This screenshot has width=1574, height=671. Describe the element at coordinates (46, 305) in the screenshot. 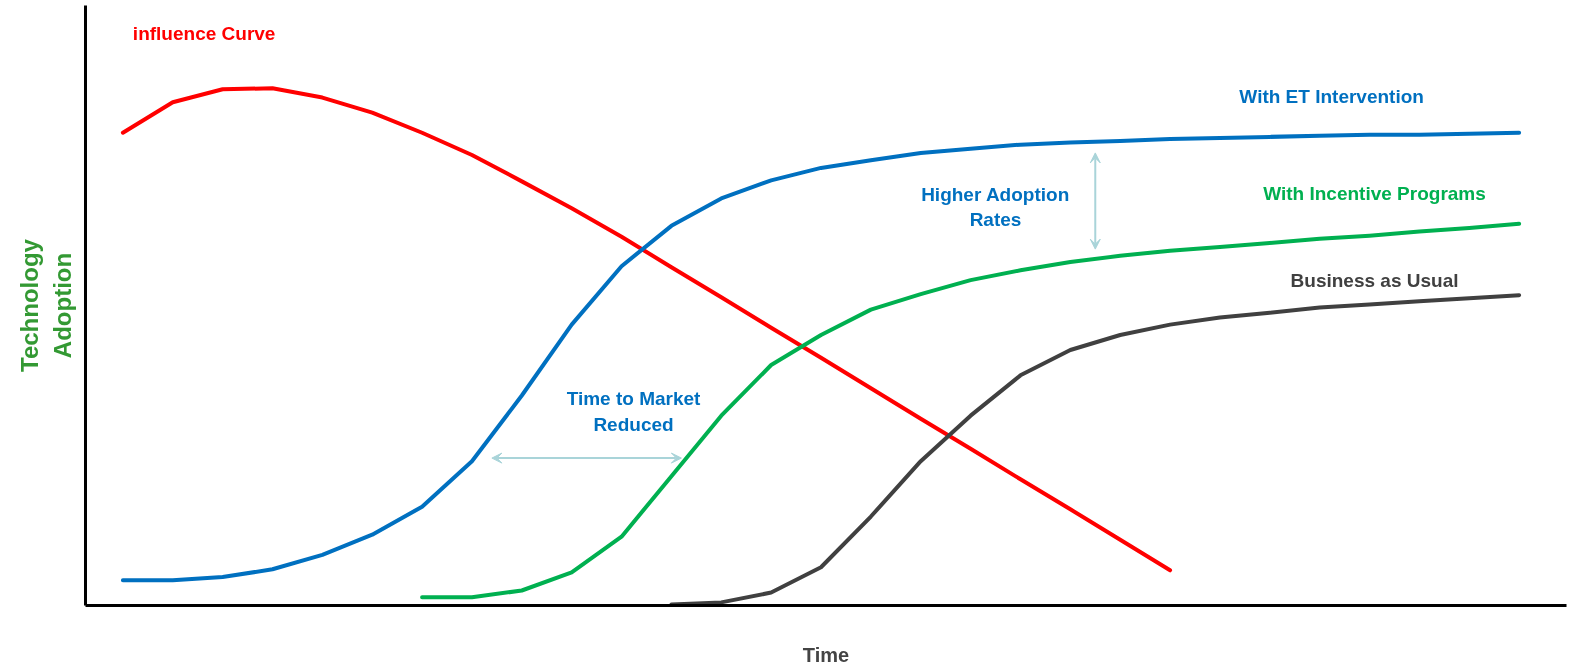

I see `y-axis-title: Technology Adoption` at that location.